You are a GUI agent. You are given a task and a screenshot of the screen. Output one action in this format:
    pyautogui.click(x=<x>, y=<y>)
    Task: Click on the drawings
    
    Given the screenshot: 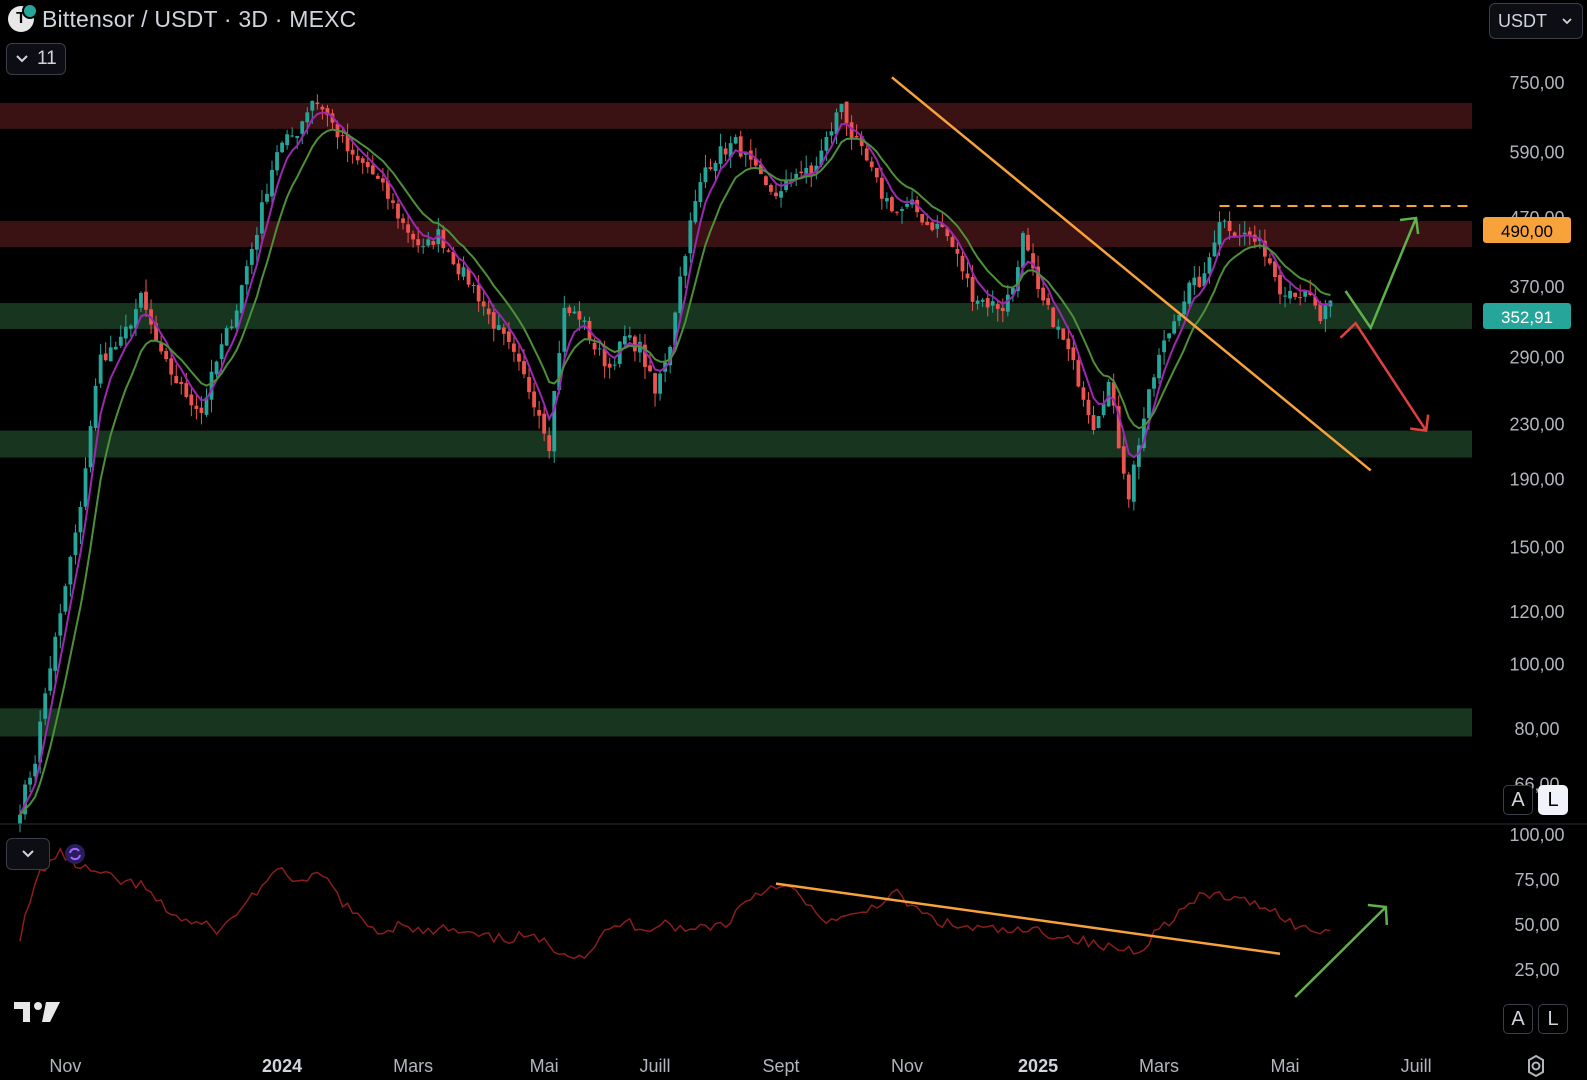 What is the action you would take?
    pyautogui.click(x=1181, y=274)
    